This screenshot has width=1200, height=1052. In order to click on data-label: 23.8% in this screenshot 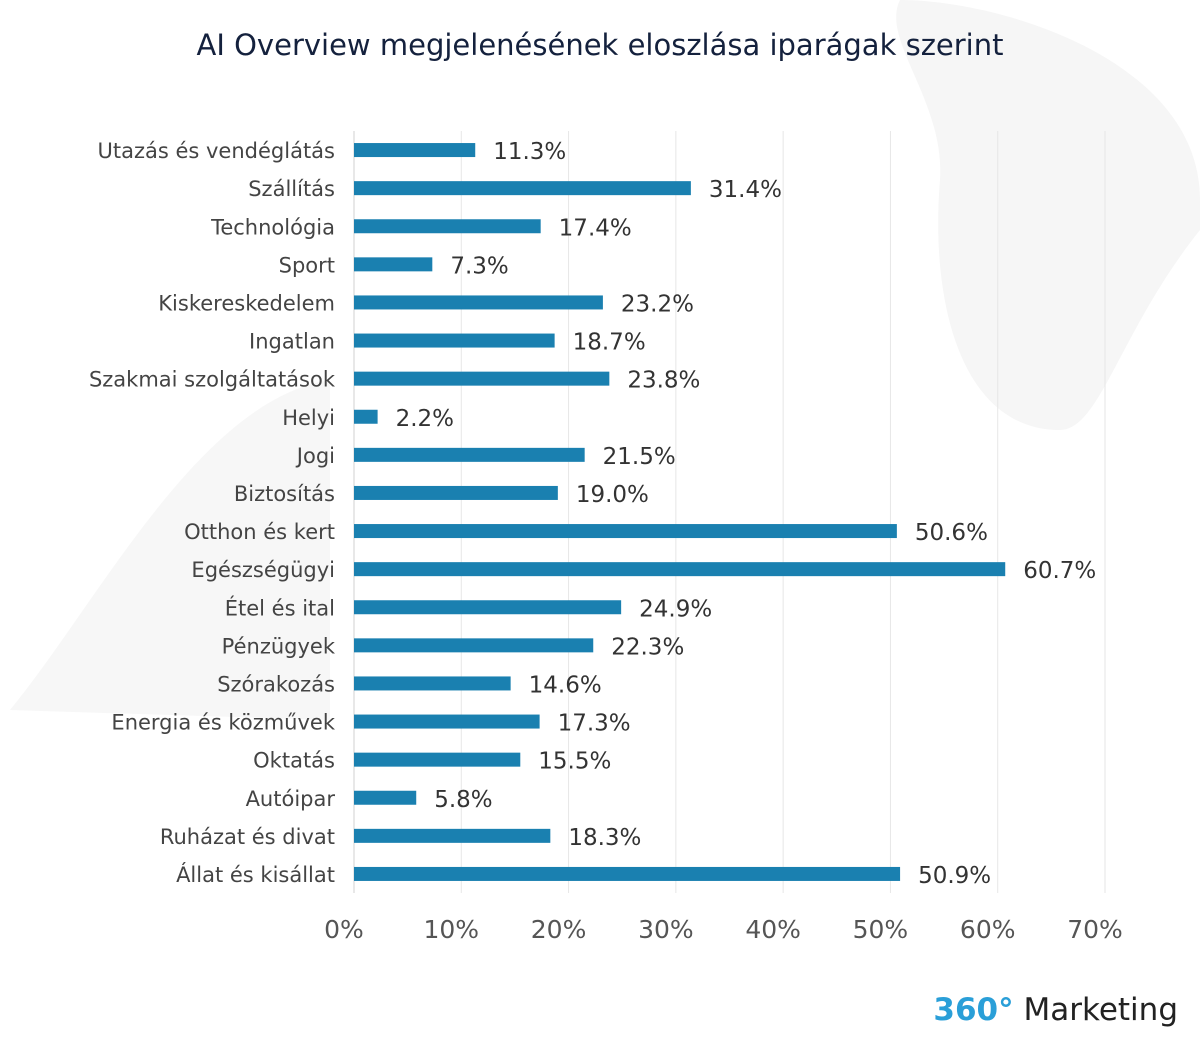, I will do `click(663, 381)`.